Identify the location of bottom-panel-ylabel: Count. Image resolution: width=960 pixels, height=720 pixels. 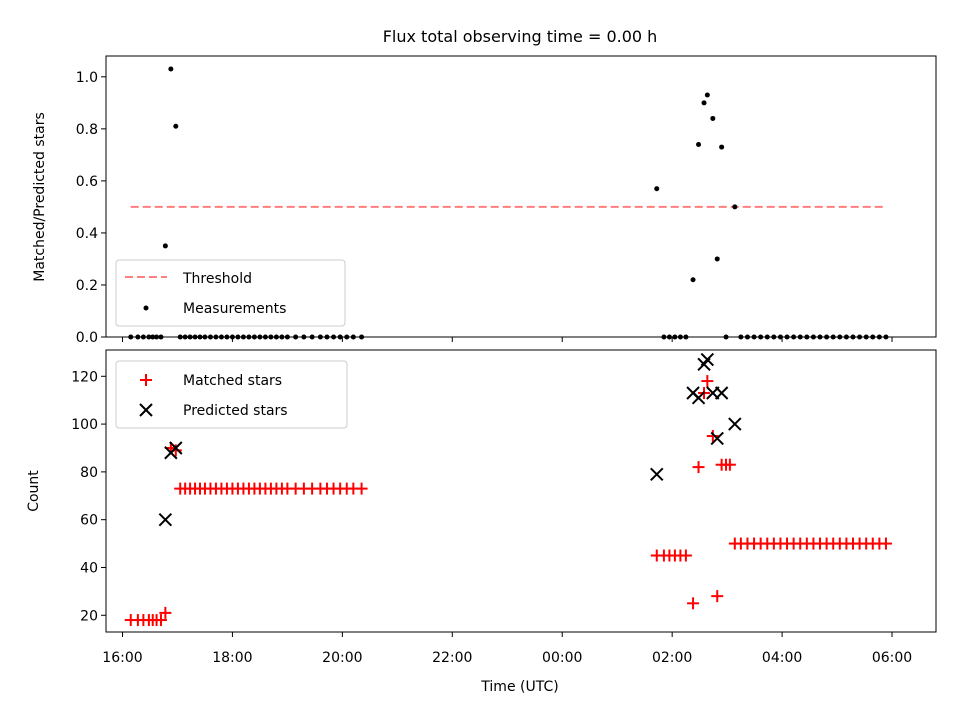
(34, 491).